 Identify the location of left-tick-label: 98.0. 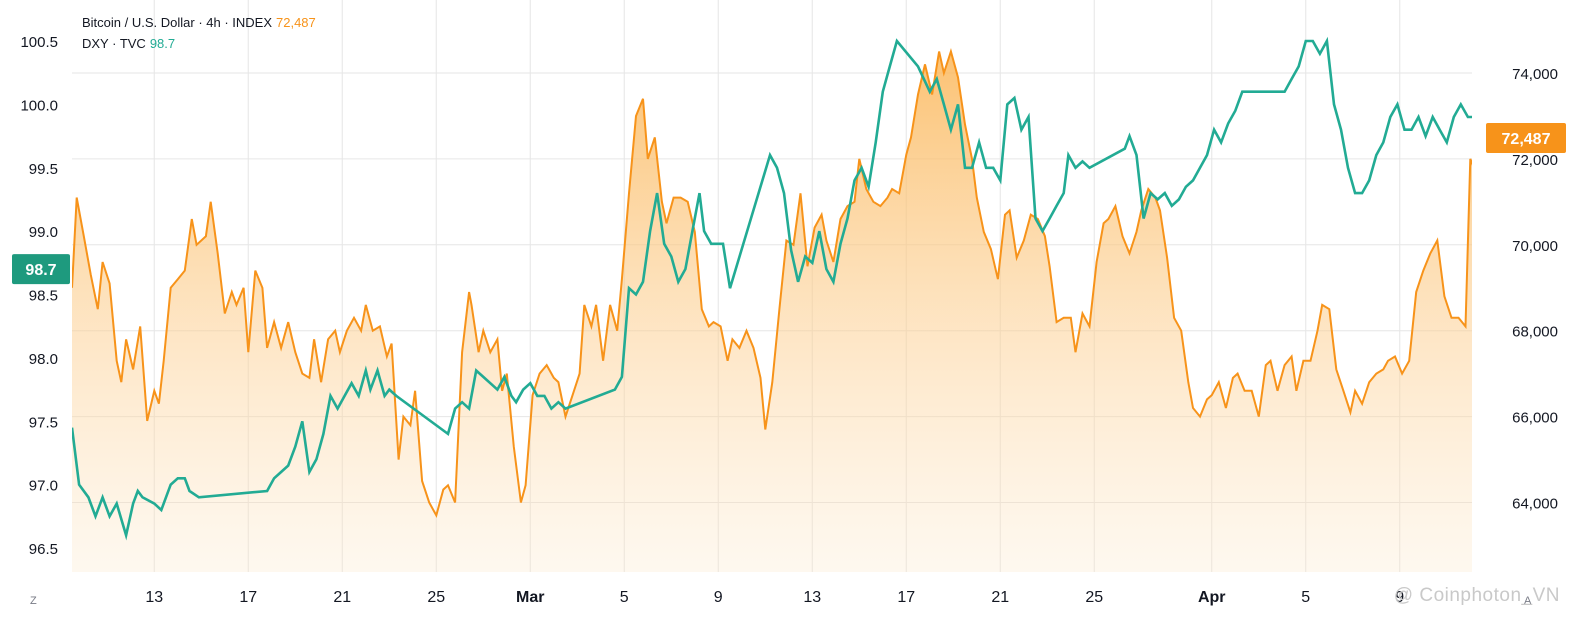
(43, 359).